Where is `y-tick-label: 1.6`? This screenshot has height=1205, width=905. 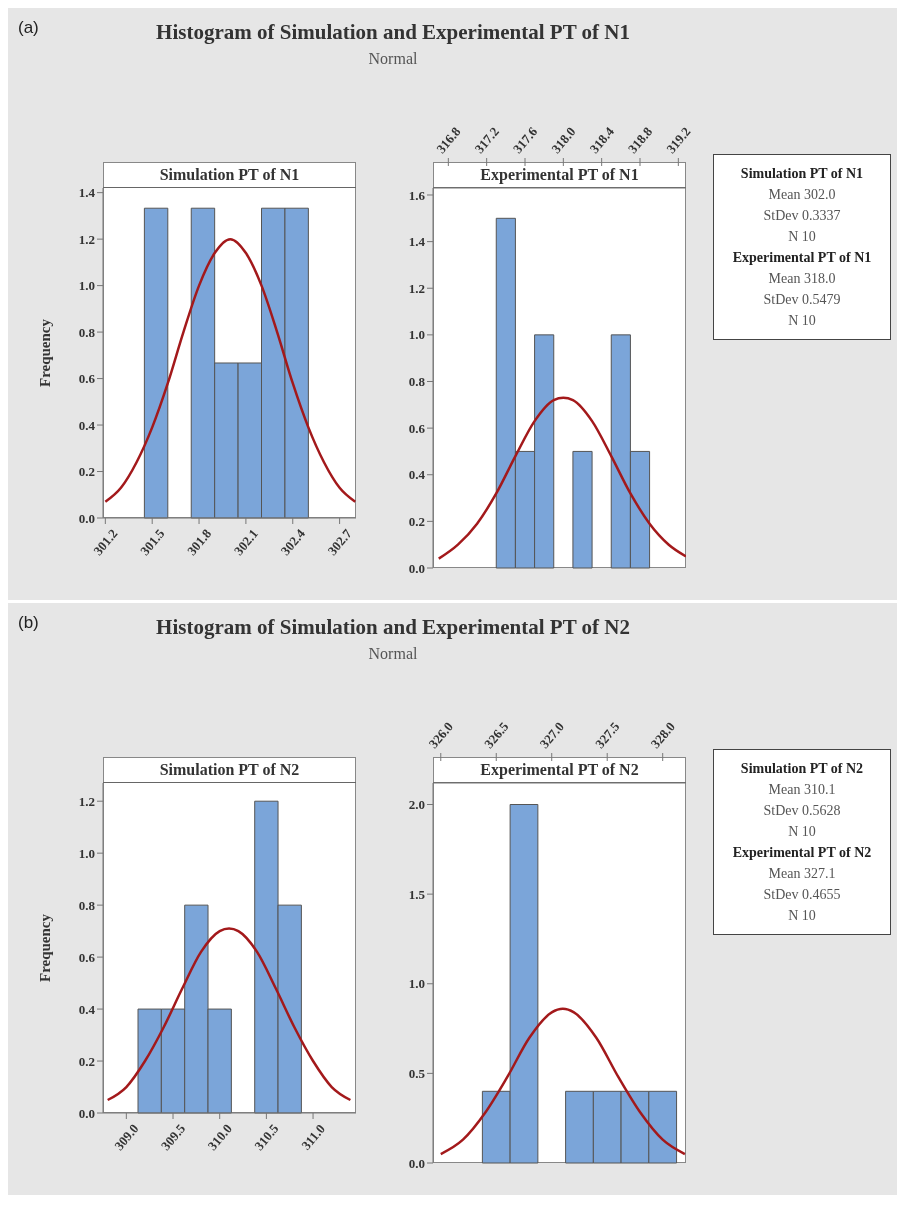 y-tick-label: 1.6 is located at coordinates (417, 195).